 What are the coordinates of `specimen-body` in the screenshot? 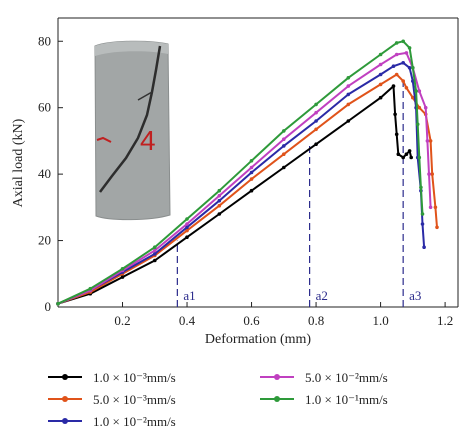 It's located at (132, 130).